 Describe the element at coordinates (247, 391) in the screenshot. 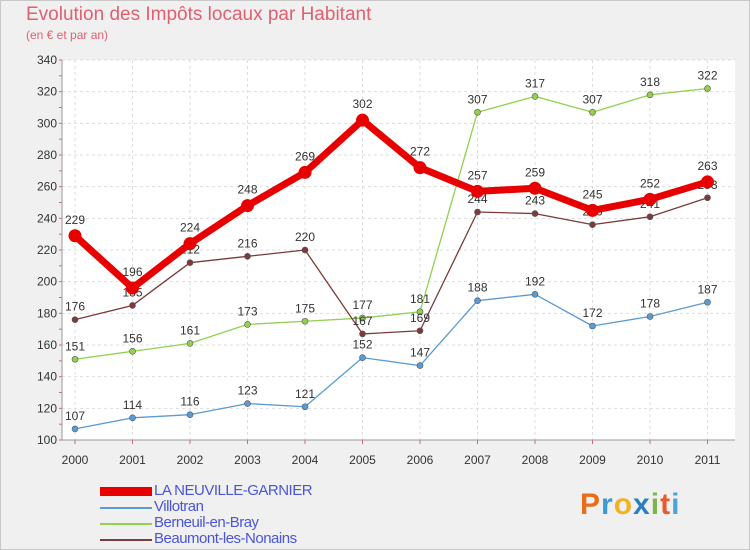

I see `data-label-villotran: 123` at that location.